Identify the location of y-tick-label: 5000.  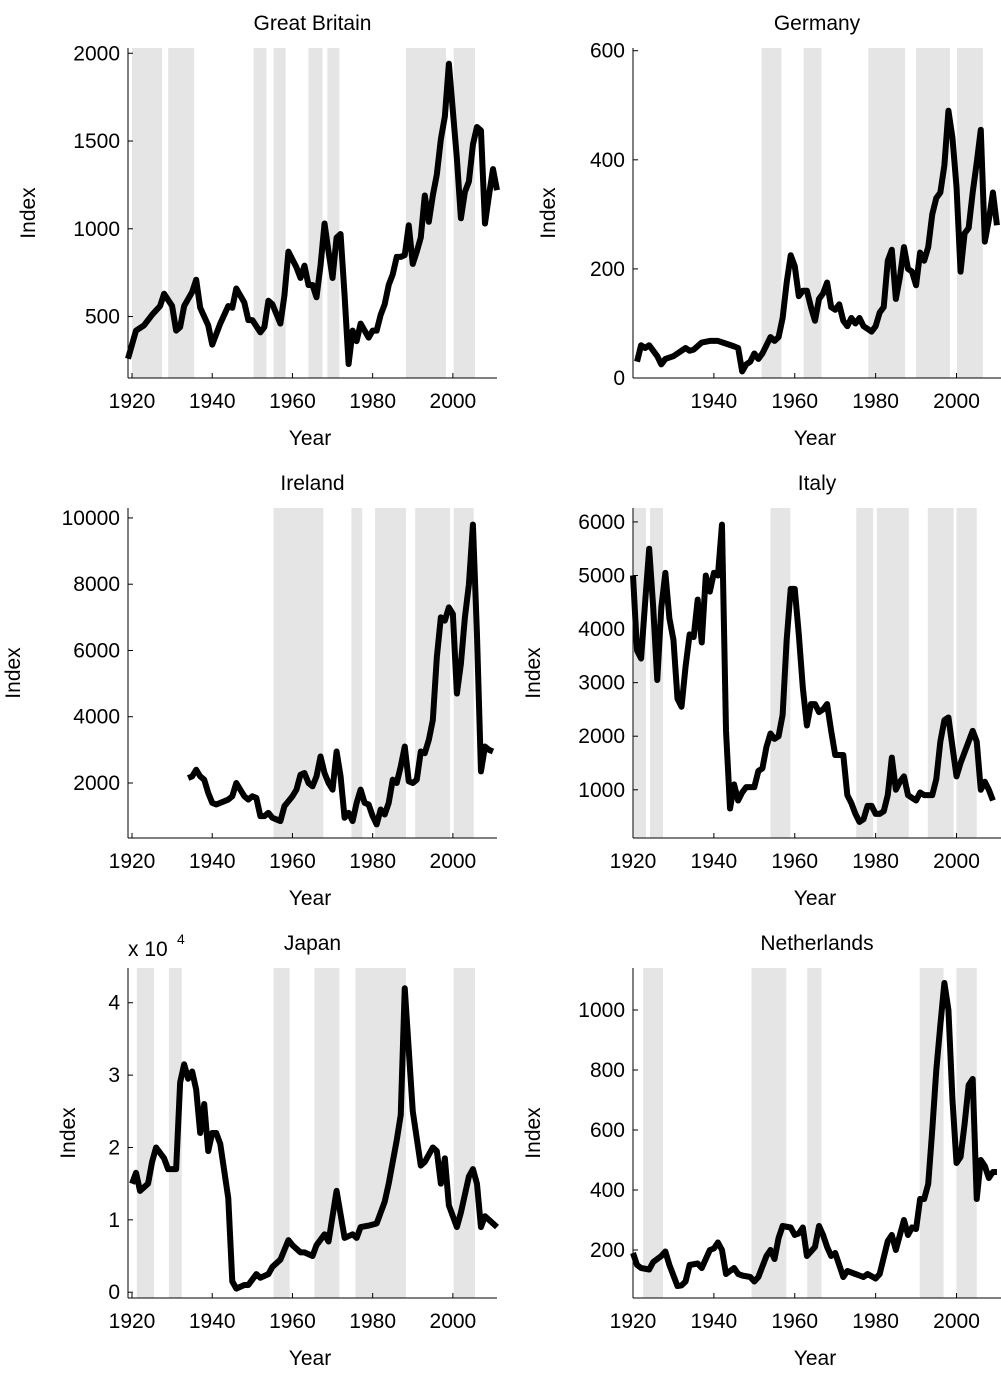
(601, 576).